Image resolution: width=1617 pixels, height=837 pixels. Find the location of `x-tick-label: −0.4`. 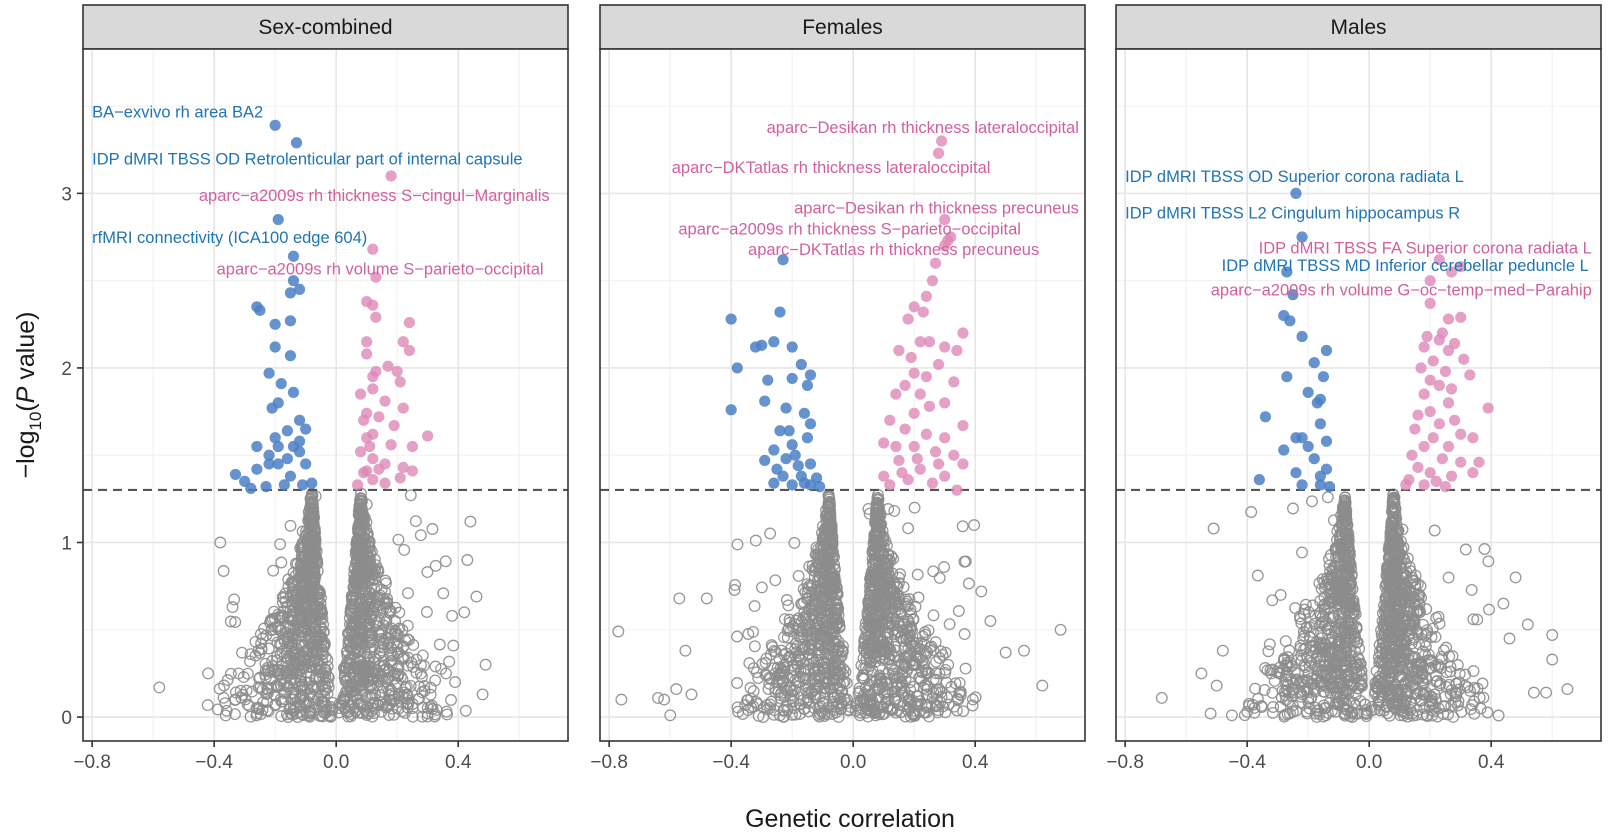

x-tick-label: −0.4 is located at coordinates (214, 762).